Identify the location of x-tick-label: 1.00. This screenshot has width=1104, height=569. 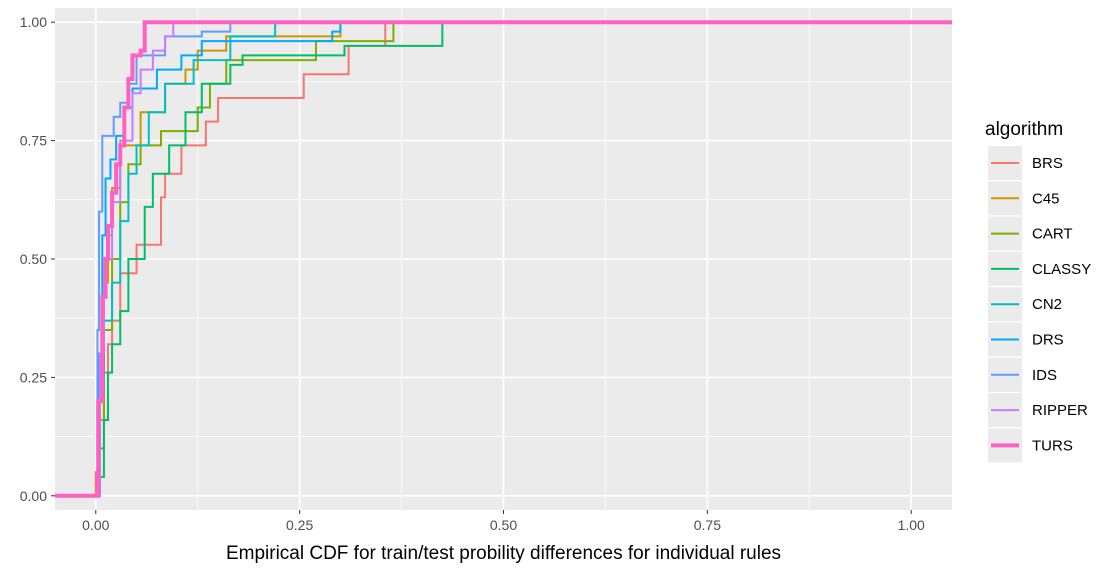
(911, 525).